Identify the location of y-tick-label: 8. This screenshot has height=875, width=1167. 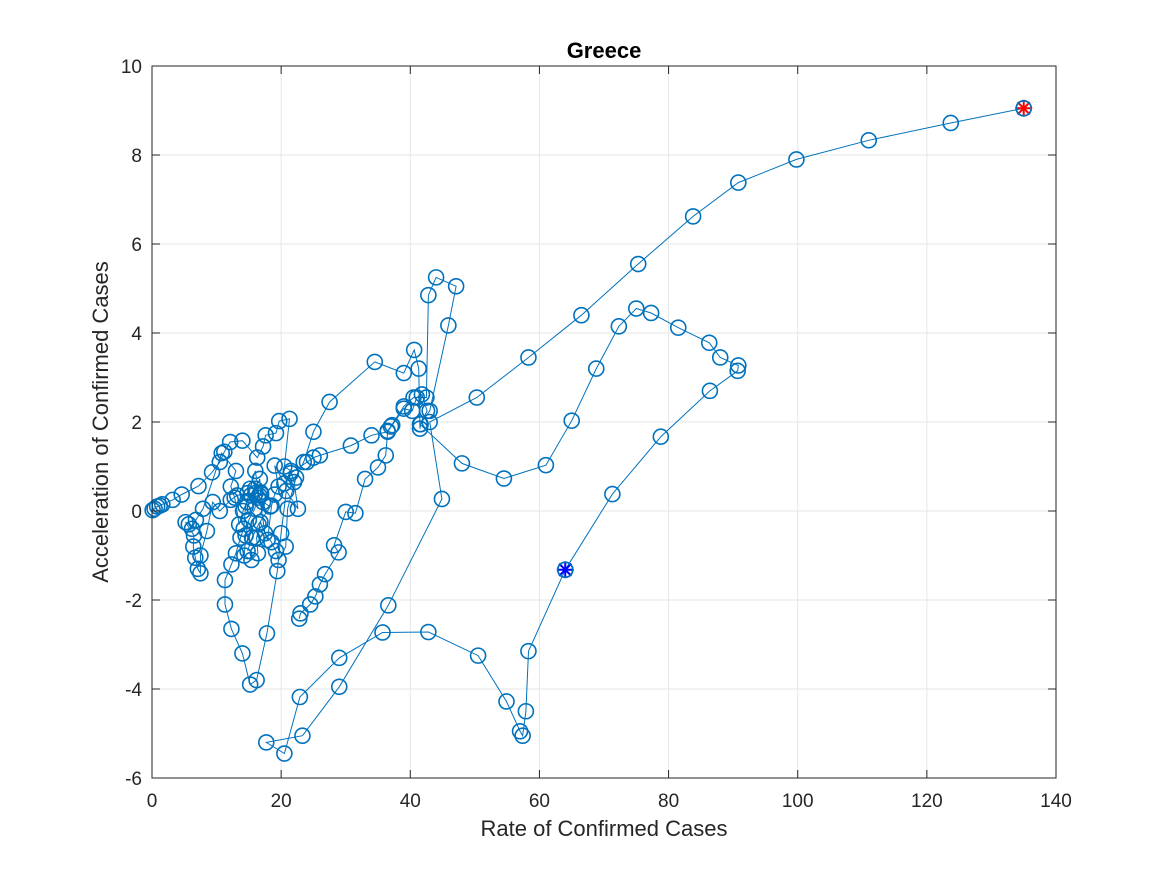
(136, 156).